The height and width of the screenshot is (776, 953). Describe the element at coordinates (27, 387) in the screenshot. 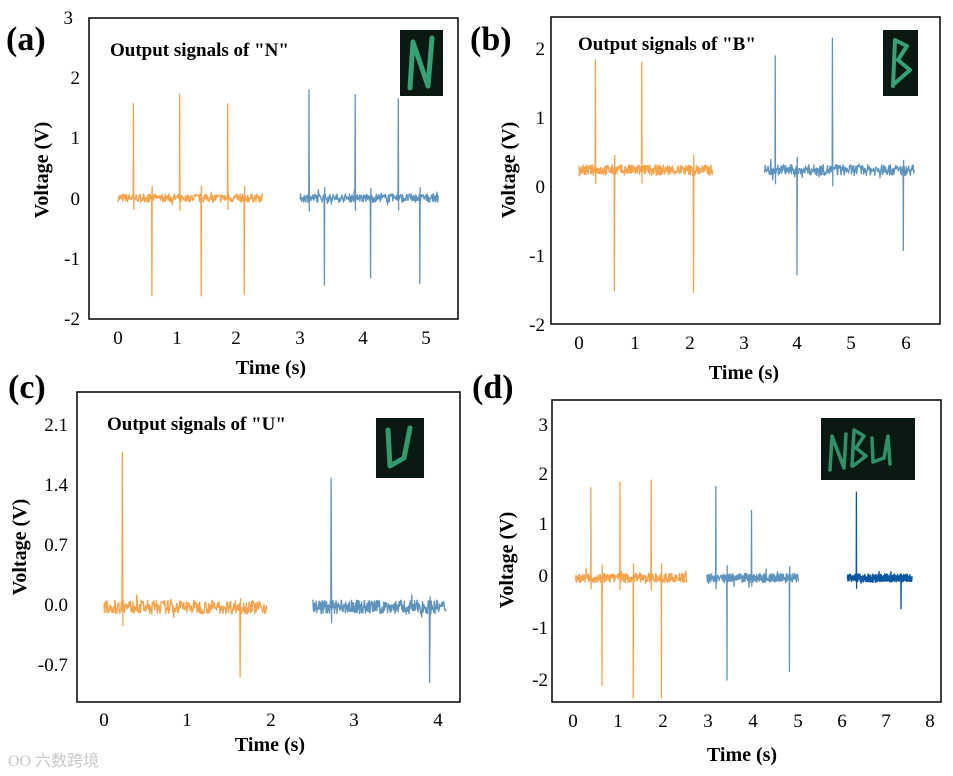

I see `panel-label-c: (c)` at that location.